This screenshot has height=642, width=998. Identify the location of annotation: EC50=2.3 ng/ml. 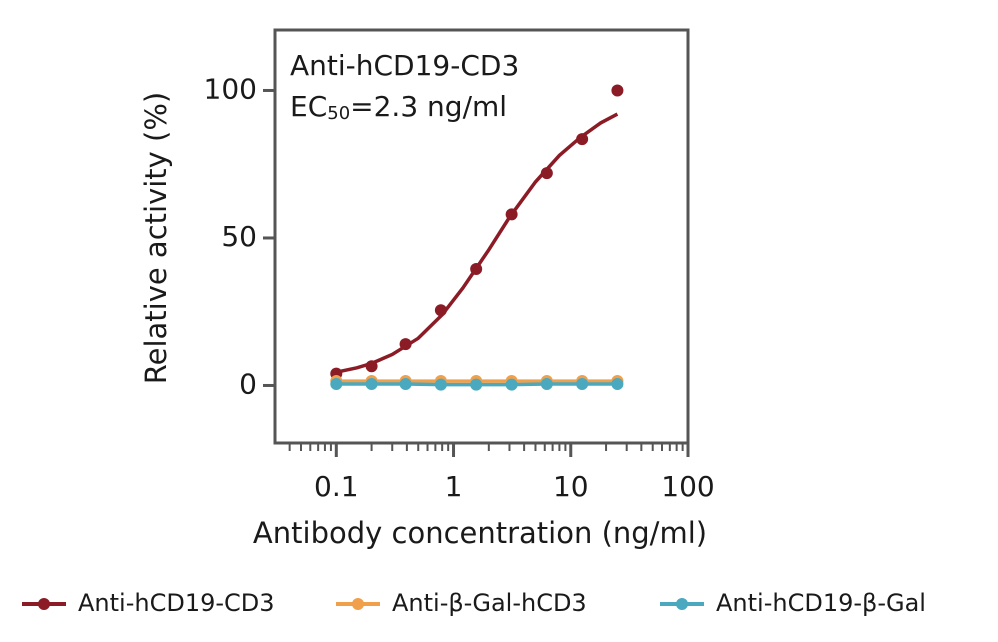
(398, 107).